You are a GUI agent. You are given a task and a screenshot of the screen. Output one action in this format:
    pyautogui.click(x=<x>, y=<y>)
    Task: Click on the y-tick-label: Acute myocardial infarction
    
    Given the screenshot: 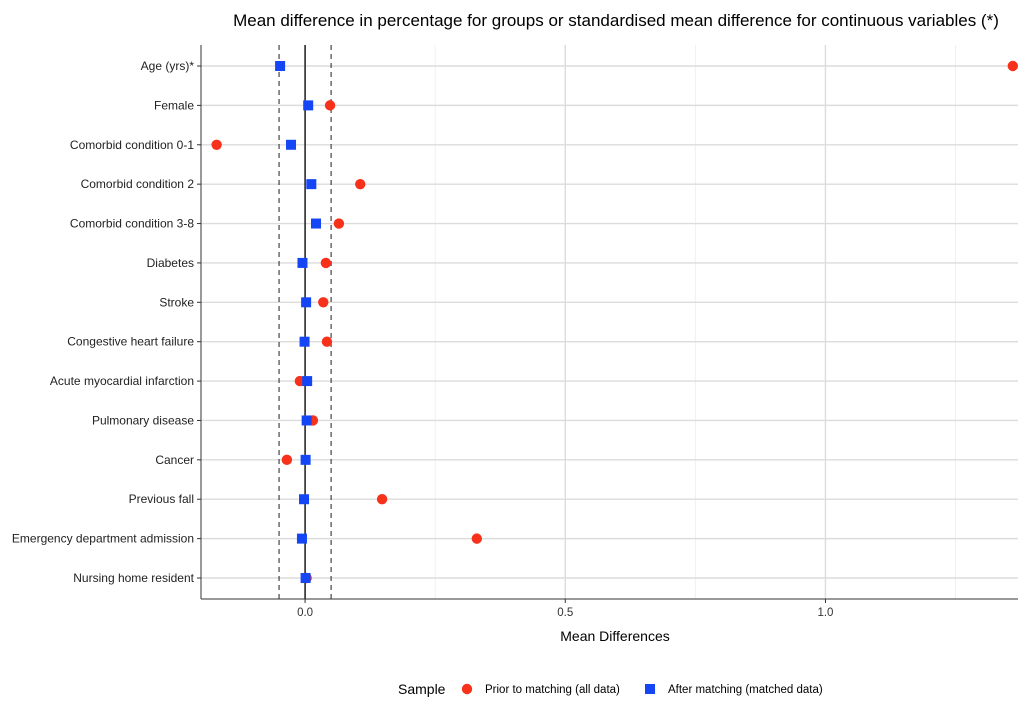 What is the action you would take?
    pyautogui.click(x=122, y=381)
    